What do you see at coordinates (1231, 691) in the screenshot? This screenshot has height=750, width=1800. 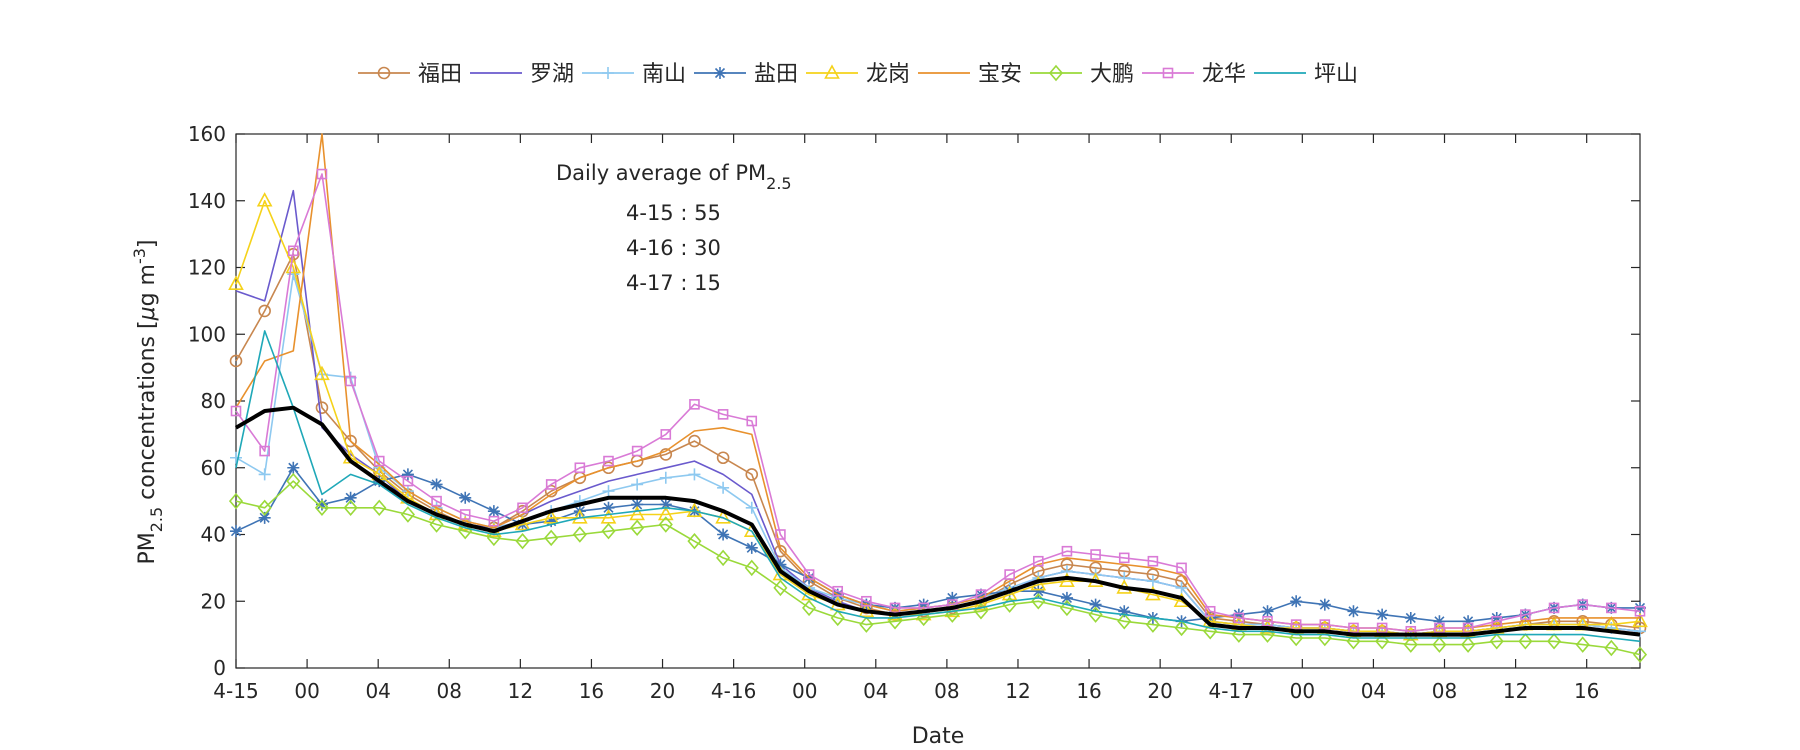 I see `x-tick-label: 4-17` at bounding box center [1231, 691].